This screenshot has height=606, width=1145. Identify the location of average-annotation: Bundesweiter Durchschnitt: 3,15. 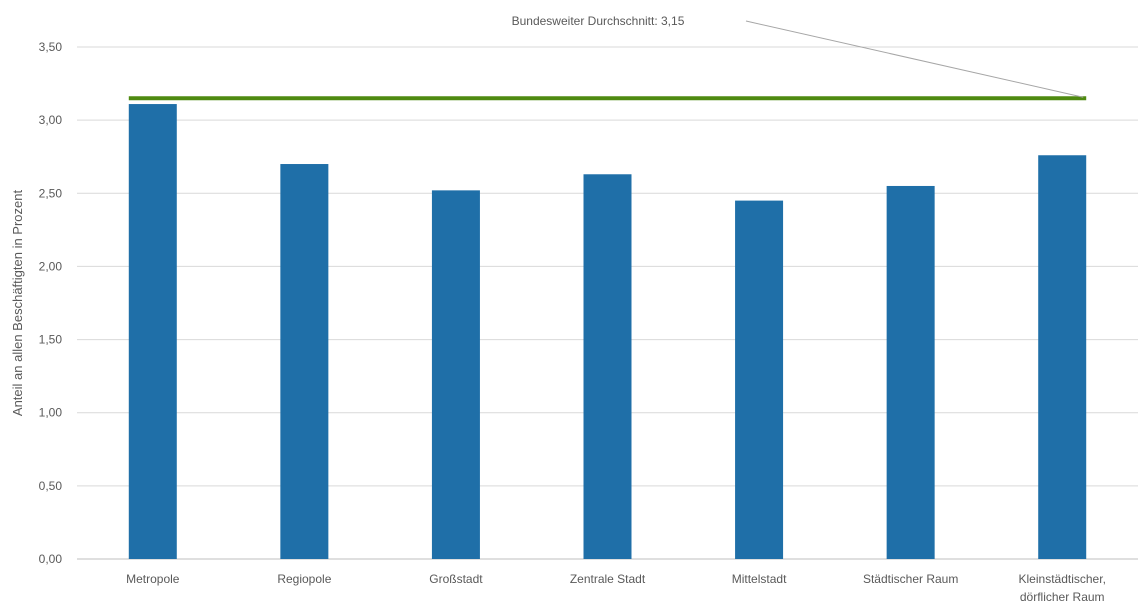
(598, 21).